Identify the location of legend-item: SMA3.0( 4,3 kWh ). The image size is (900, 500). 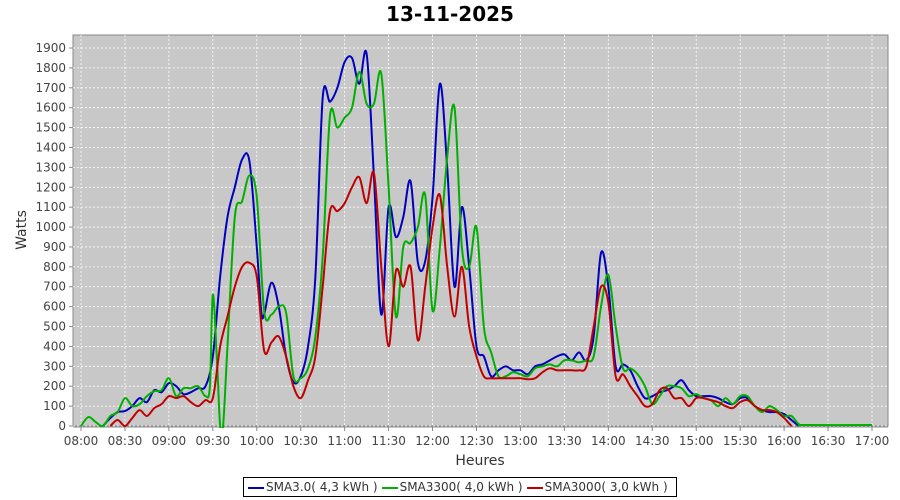
(313, 487).